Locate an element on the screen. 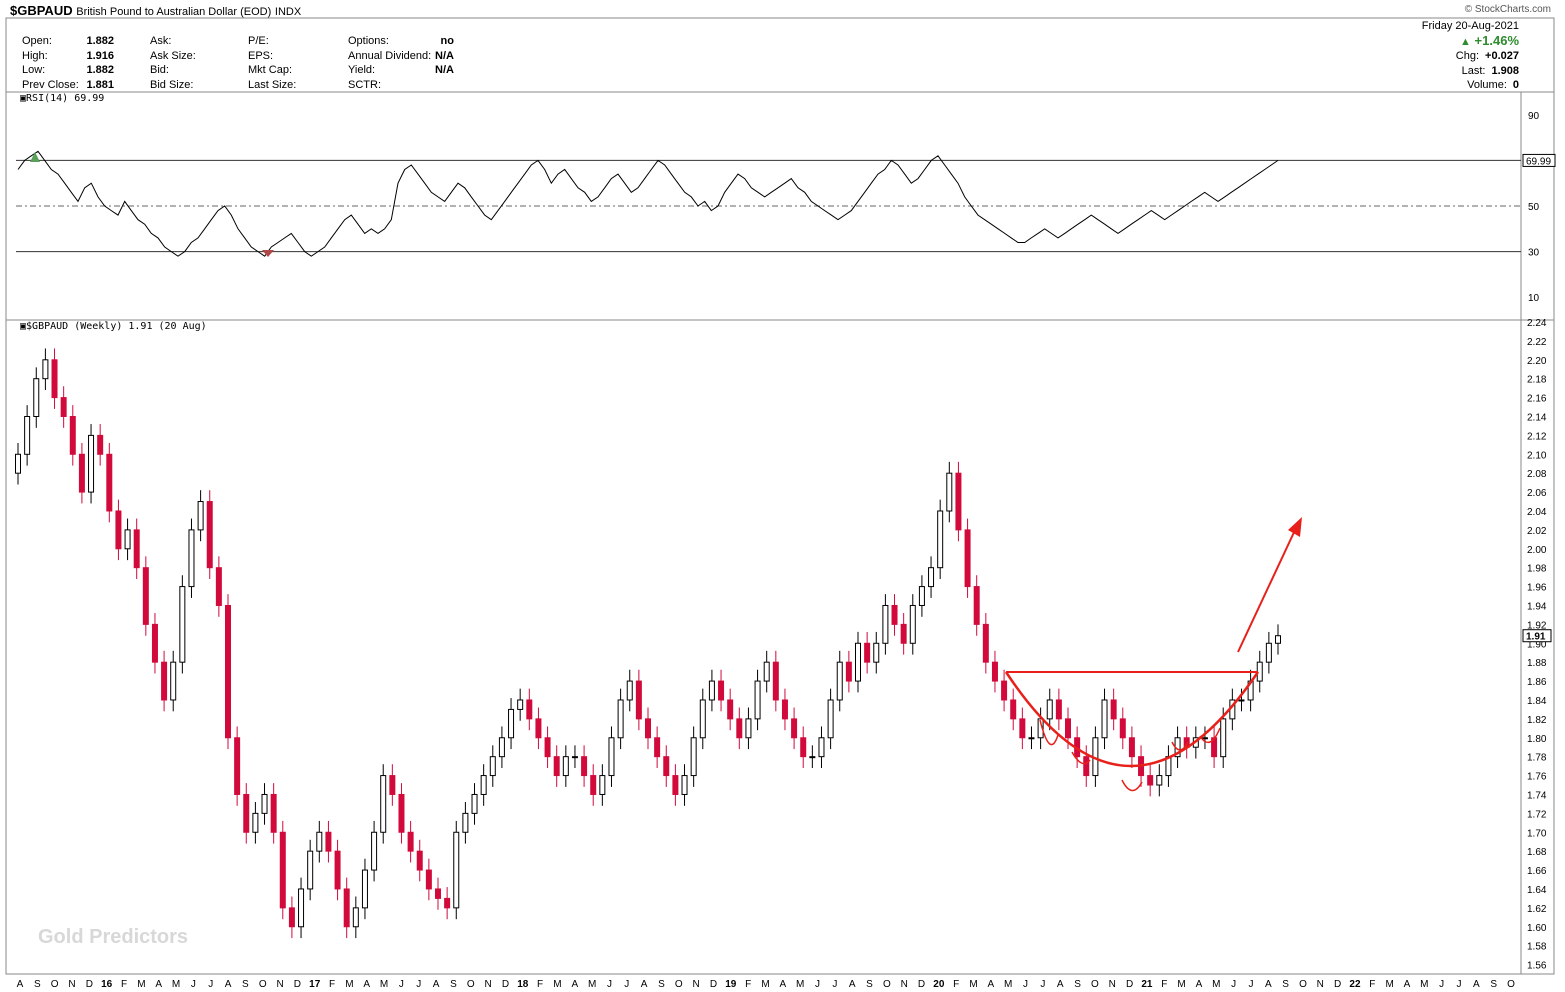 This screenshot has width=1565, height=992. stat-row: Bid: is located at coordinates (190, 70).